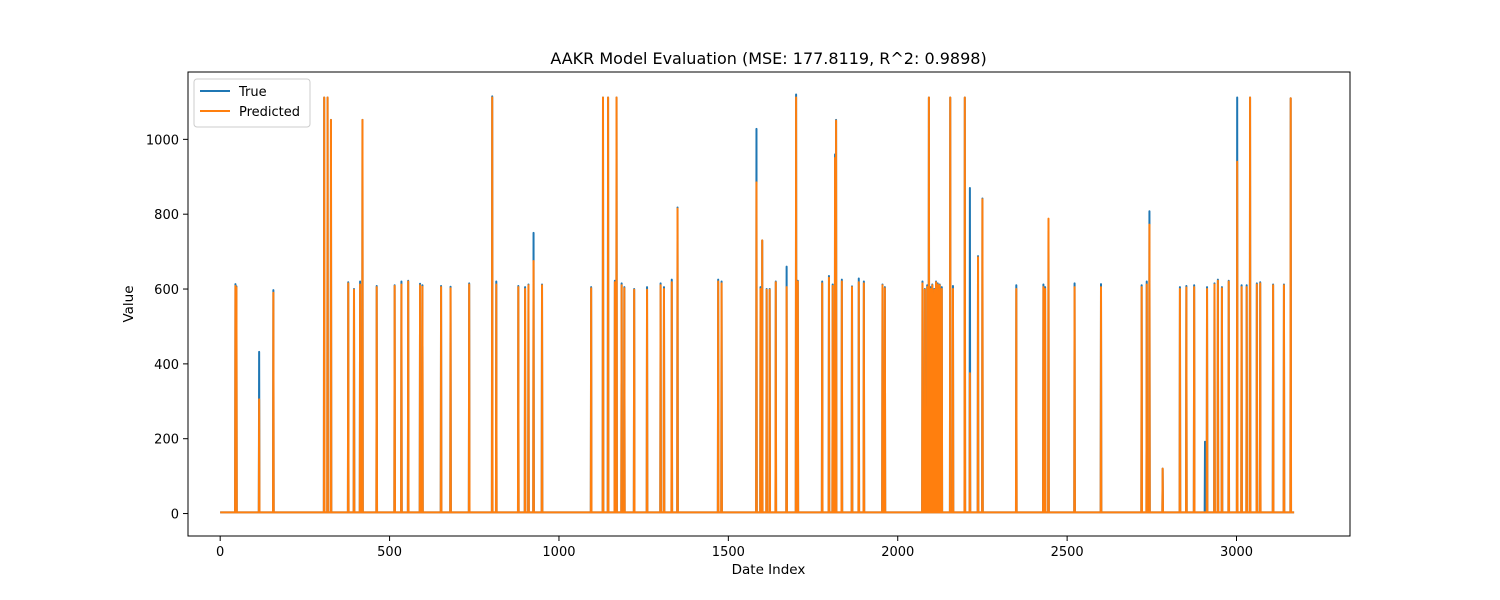  What do you see at coordinates (769, 570) in the screenshot?
I see `x-axis-label: Date Index` at bounding box center [769, 570].